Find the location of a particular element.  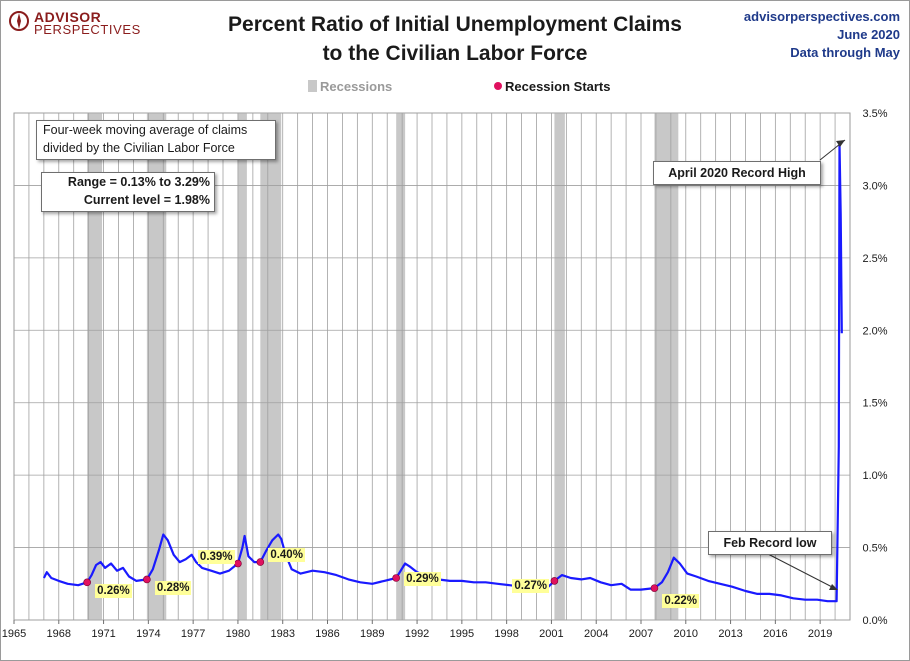

recession-start-label-3: 0.40% is located at coordinates (286, 555).